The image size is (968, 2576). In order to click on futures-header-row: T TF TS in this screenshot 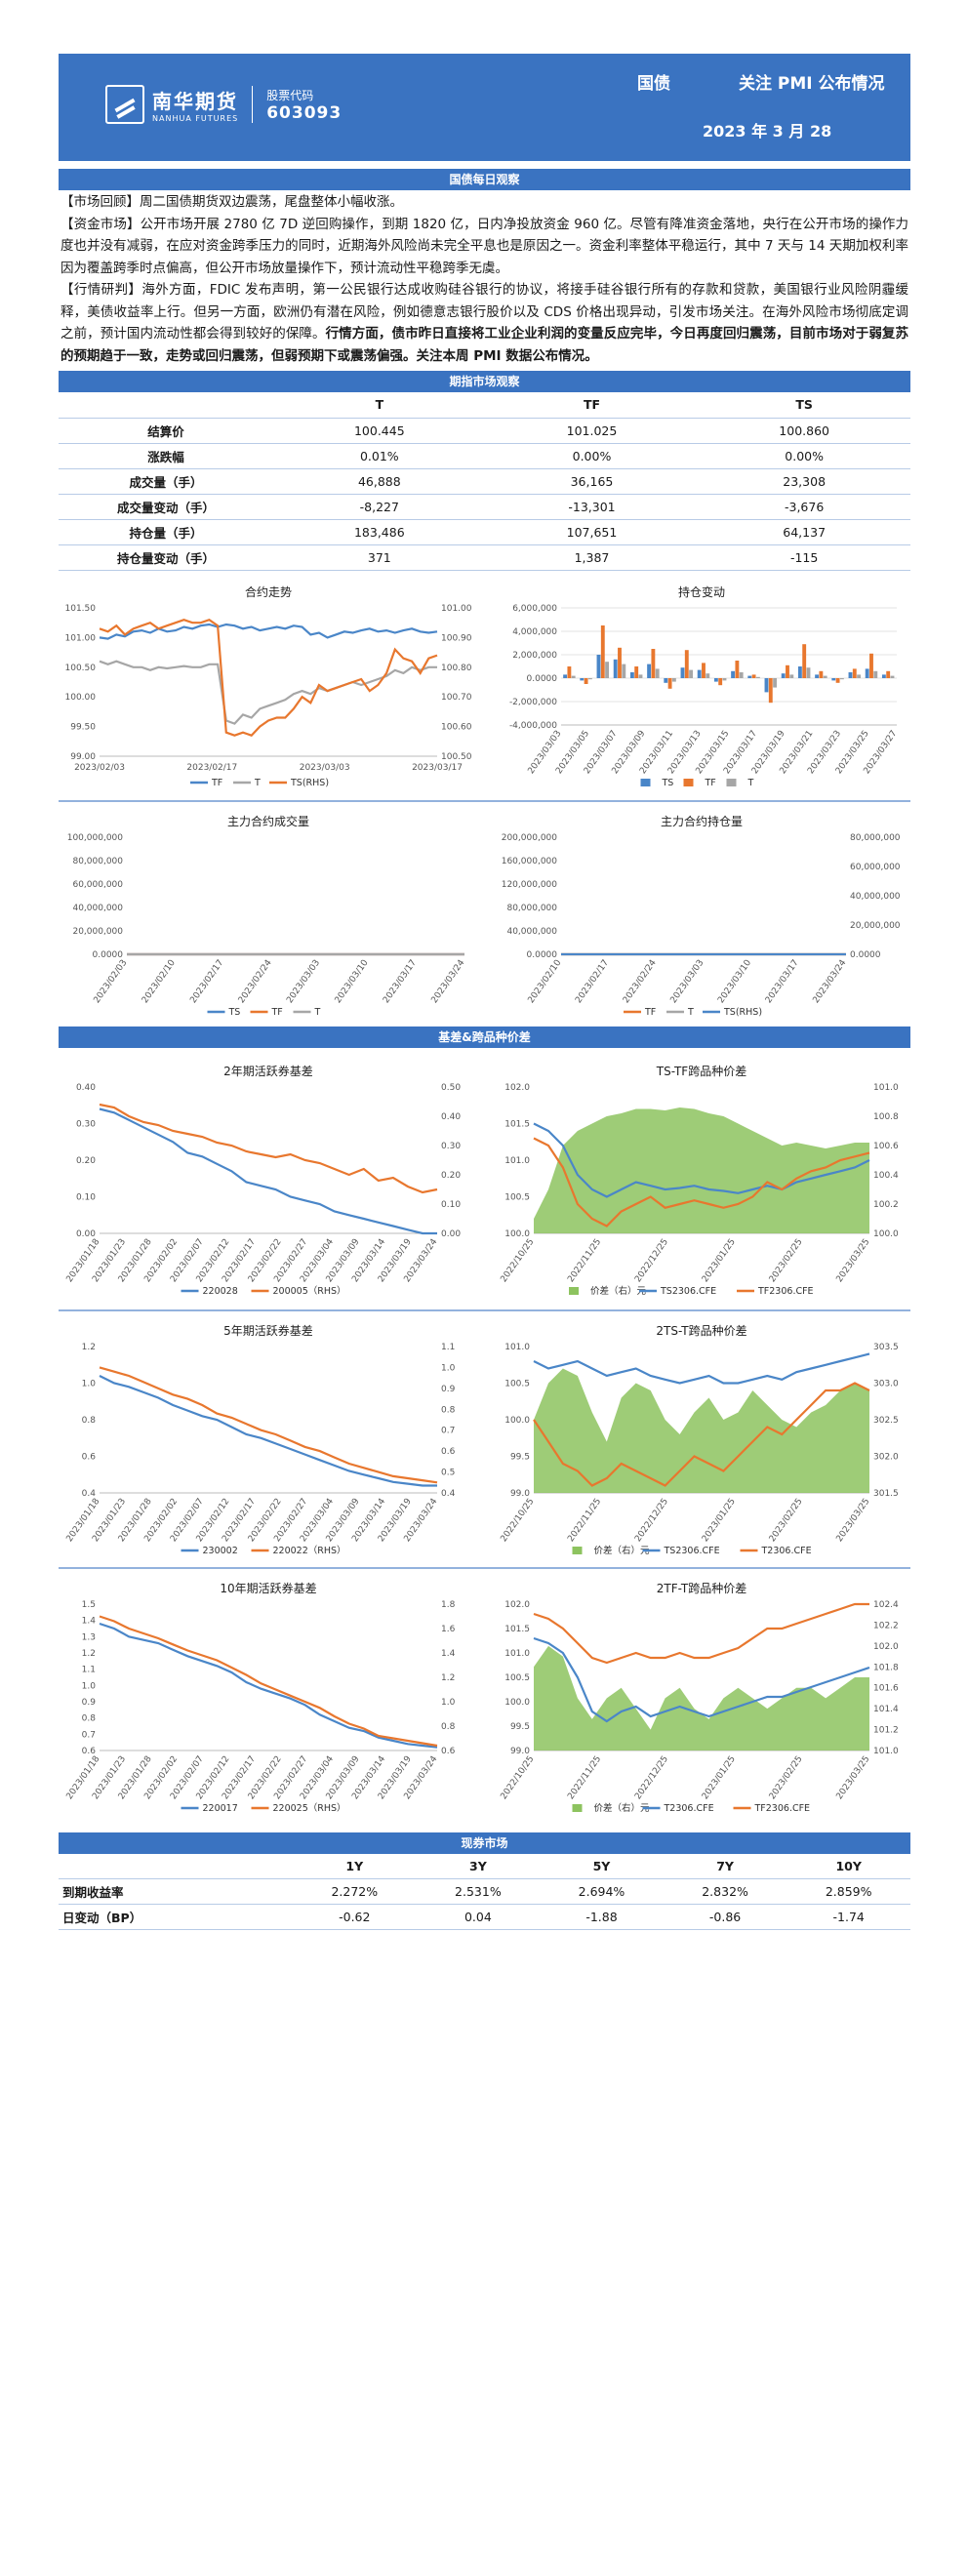, I will do `click(484, 405)`.